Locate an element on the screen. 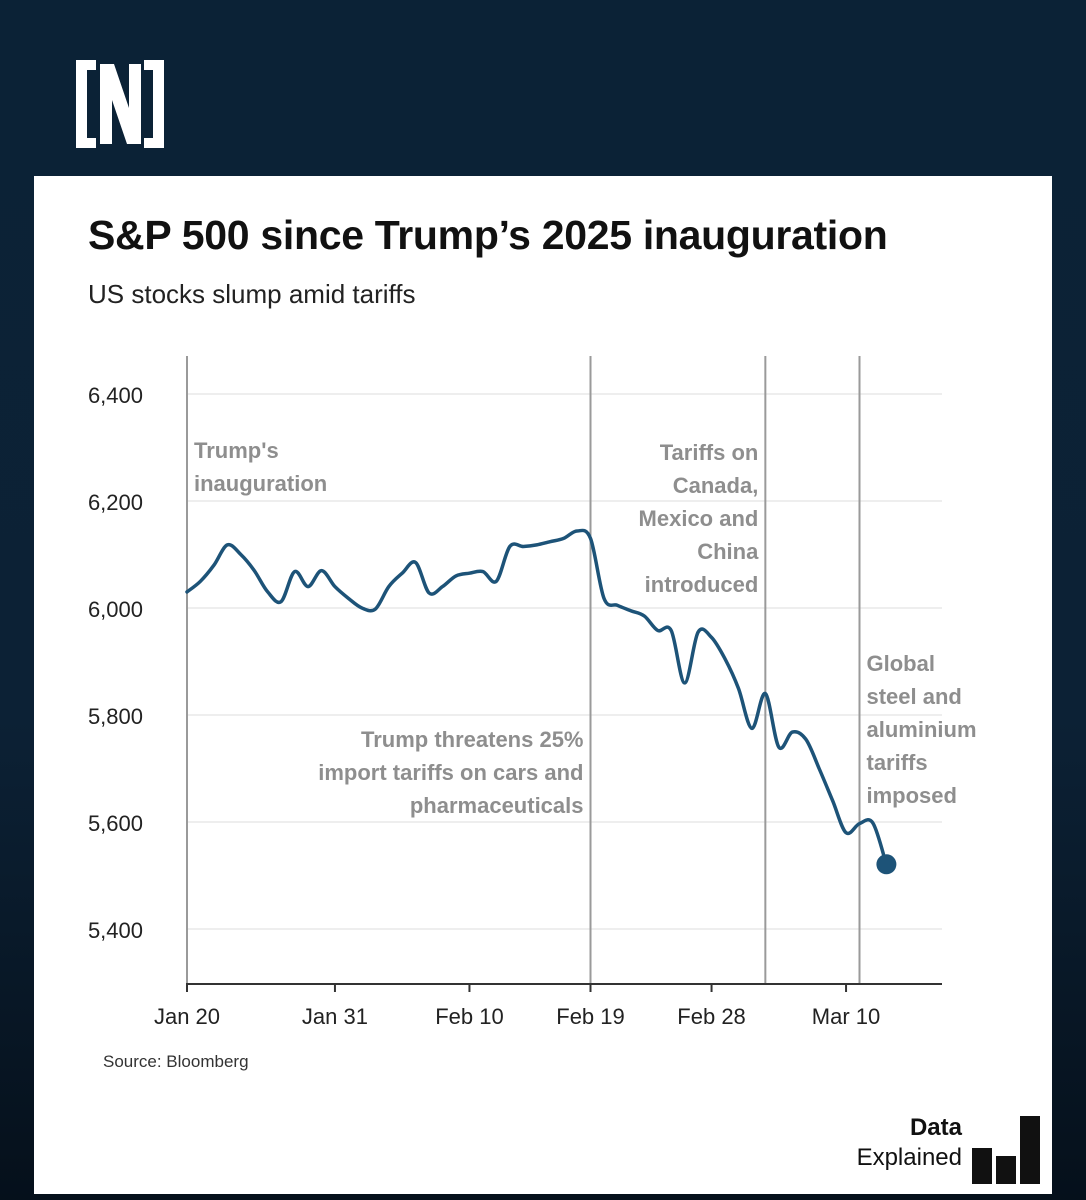 Image resolution: width=1086 pixels, height=1200 pixels. x-tick-label: Jan 20 is located at coordinates (187, 1016).